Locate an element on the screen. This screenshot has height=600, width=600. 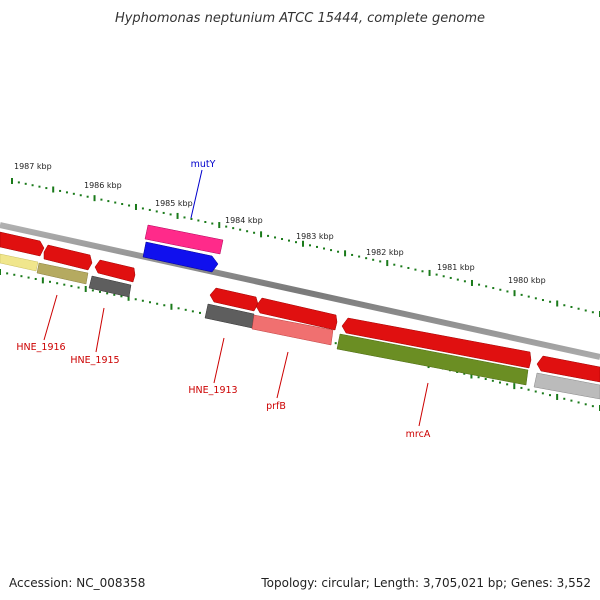
scale-label: 1986 kbp is located at coordinates (103, 185).